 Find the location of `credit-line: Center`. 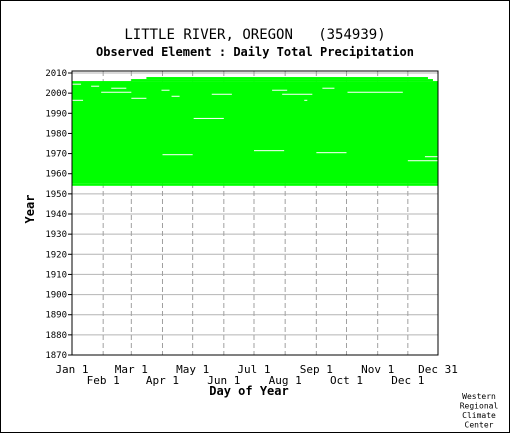

credit-line: Center is located at coordinates (479, 425).